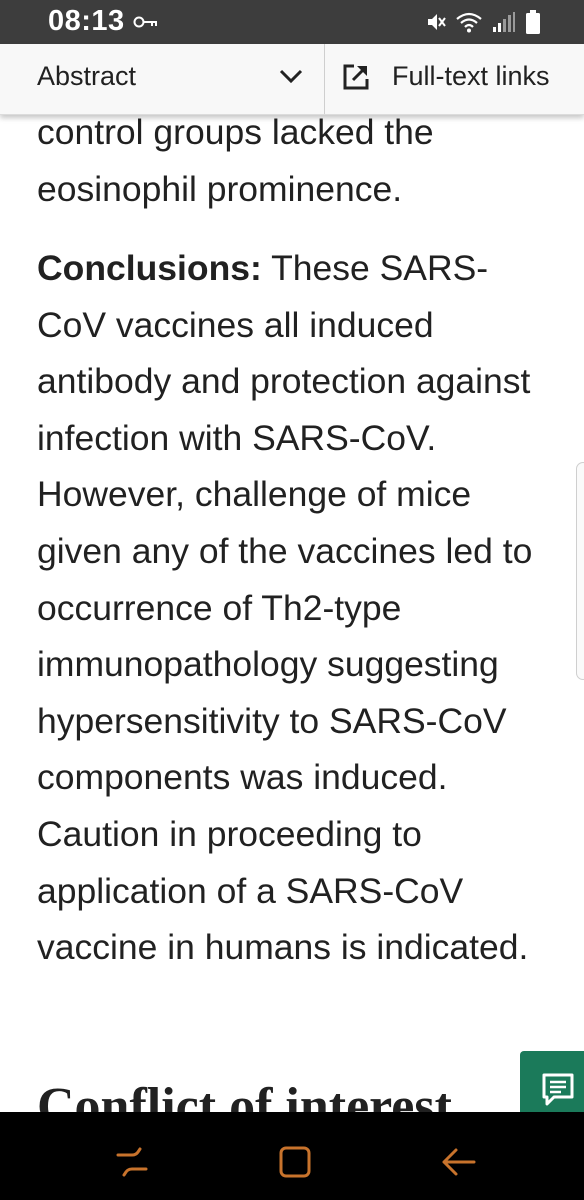 This screenshot has height=1200, width=584. What do you see at coordinates (356, 77) in the screenshot?
I see `external-link-icon` at bounding box center [356, 77].